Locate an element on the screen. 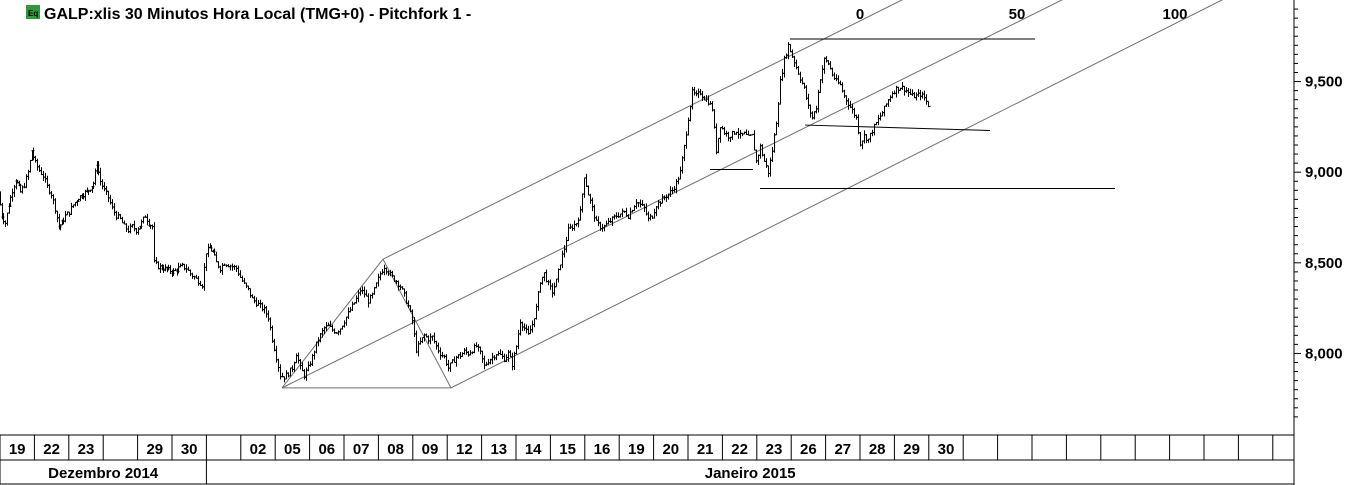 Image resolution: width=1364 pixels, height=485 pixels. pitchfork-level-label: 50 is located at coordinates (1017, 14).